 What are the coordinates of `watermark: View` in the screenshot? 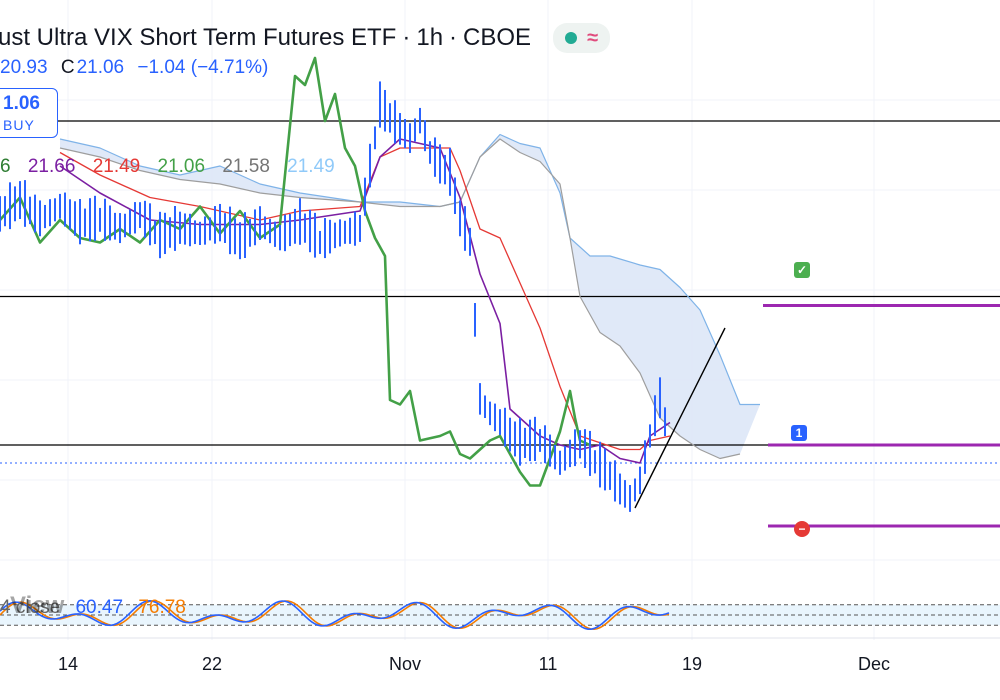 It's located at (37, 605).